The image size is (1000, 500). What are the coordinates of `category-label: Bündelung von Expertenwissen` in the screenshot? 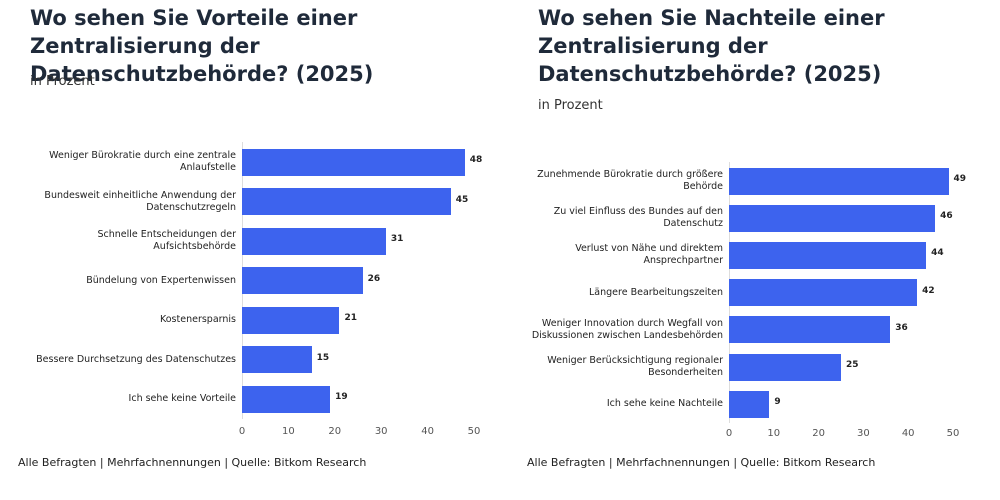 It's located at (161, 280).